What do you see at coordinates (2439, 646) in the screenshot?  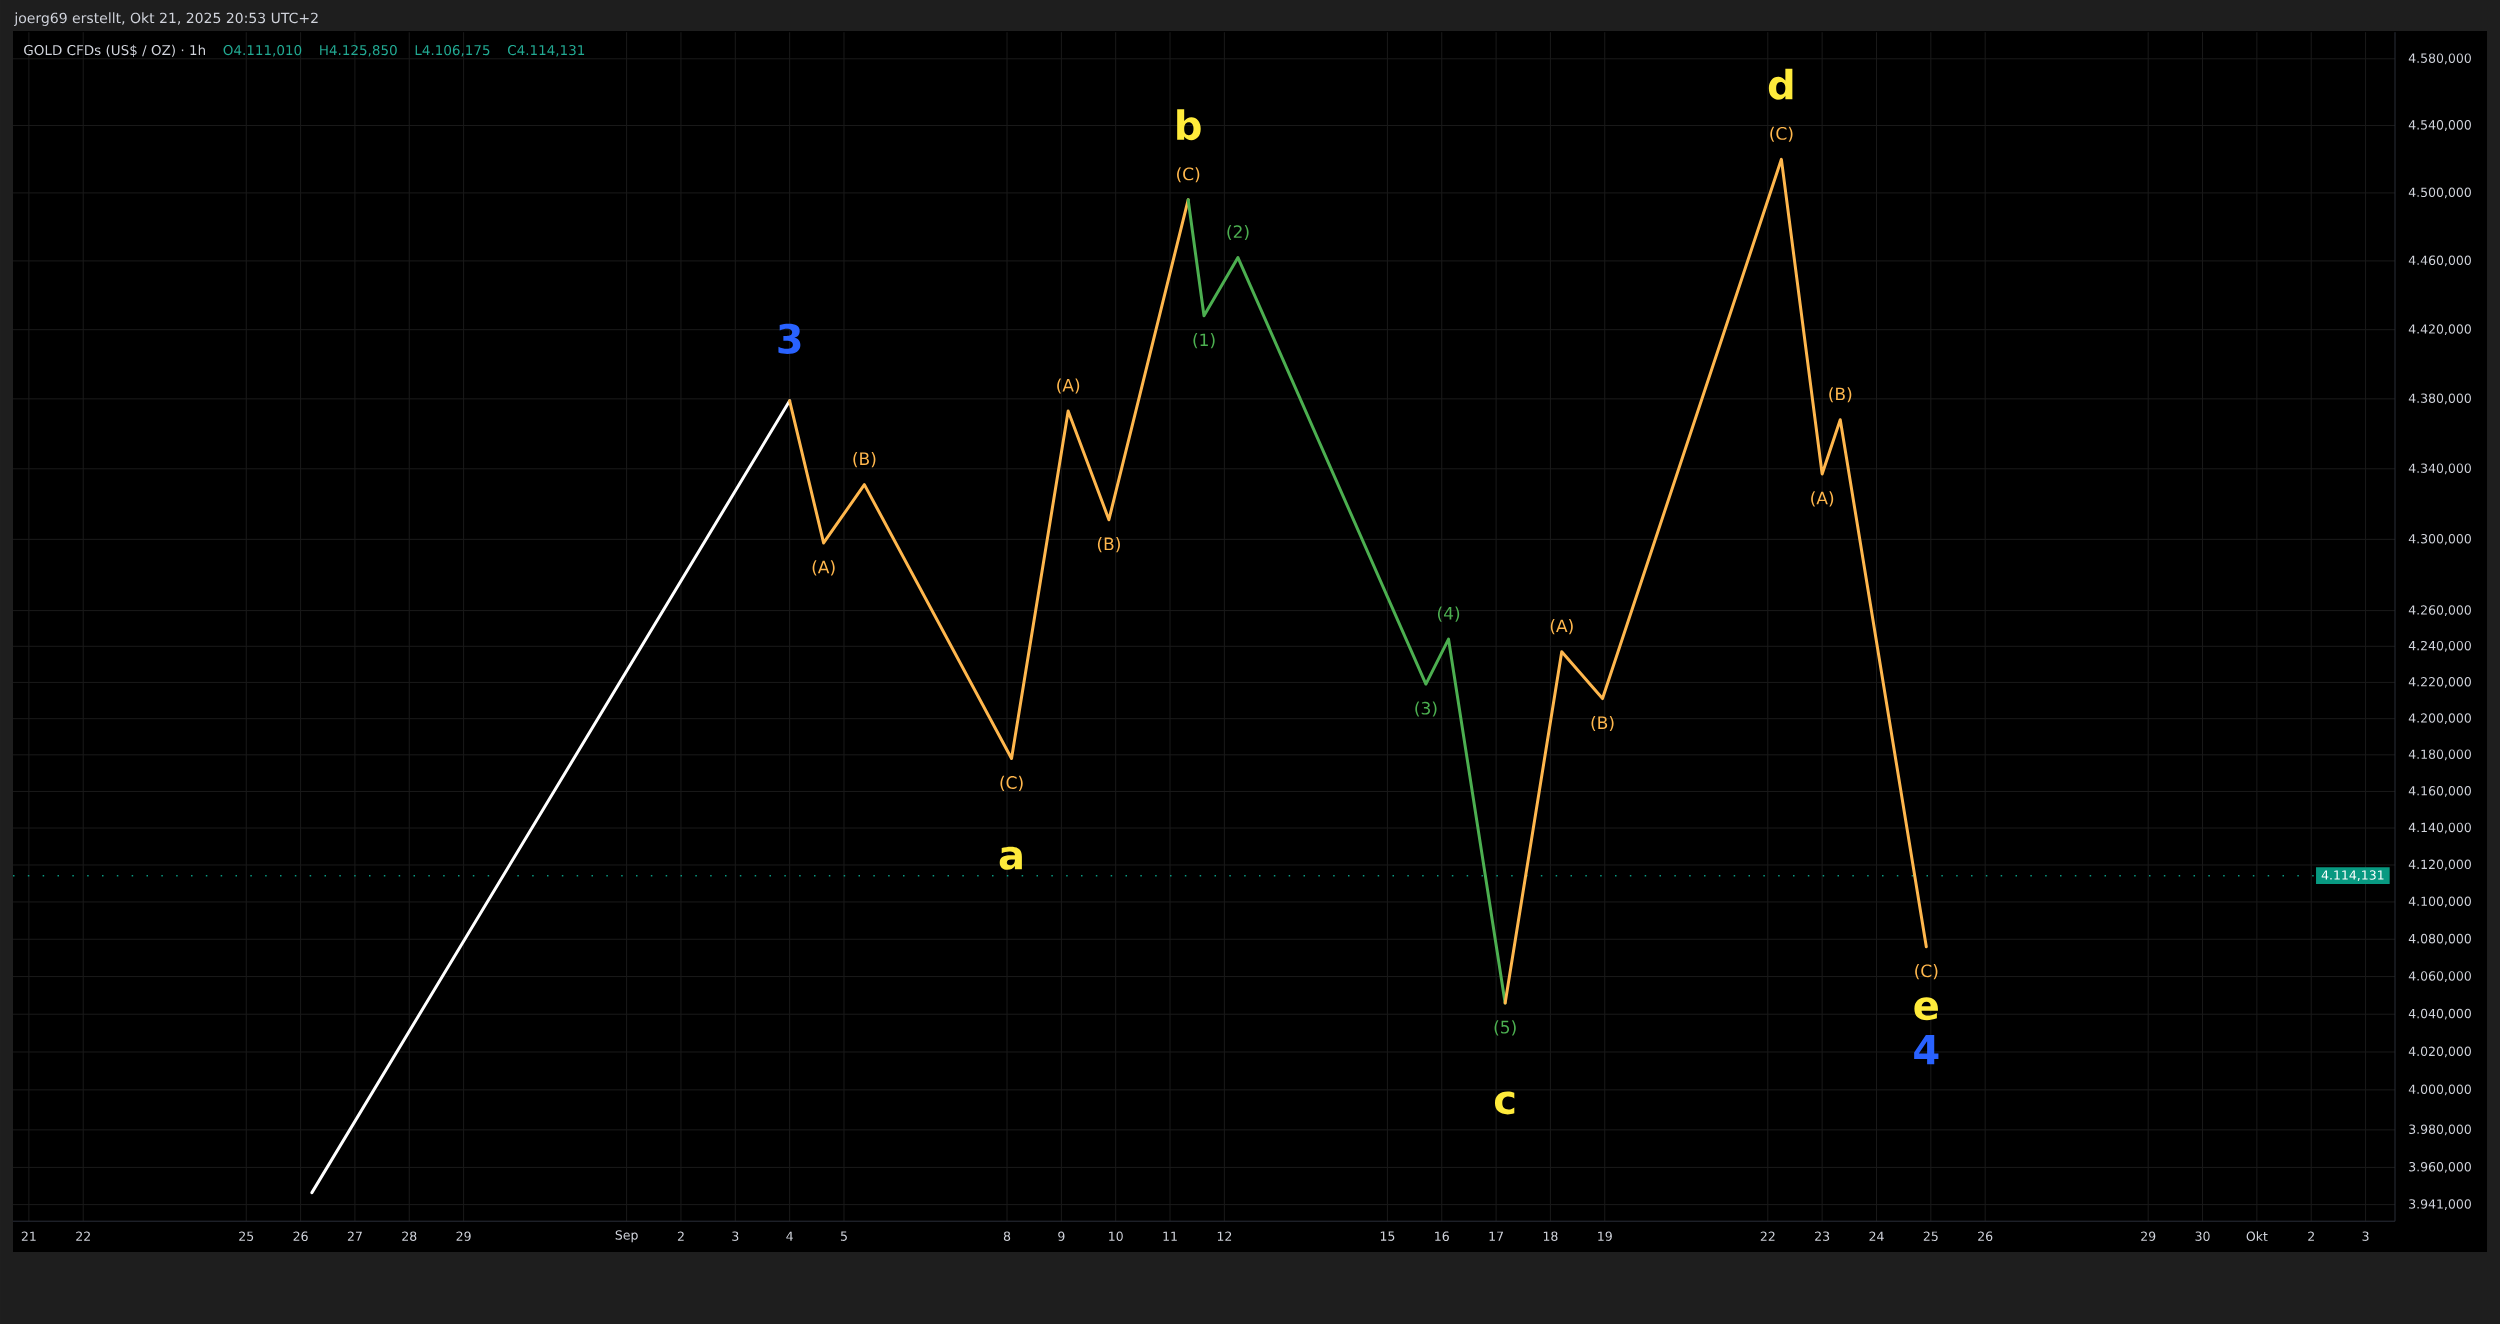 I see `y-tick-label: 4.240,000` at bounding box center [2439, 646].